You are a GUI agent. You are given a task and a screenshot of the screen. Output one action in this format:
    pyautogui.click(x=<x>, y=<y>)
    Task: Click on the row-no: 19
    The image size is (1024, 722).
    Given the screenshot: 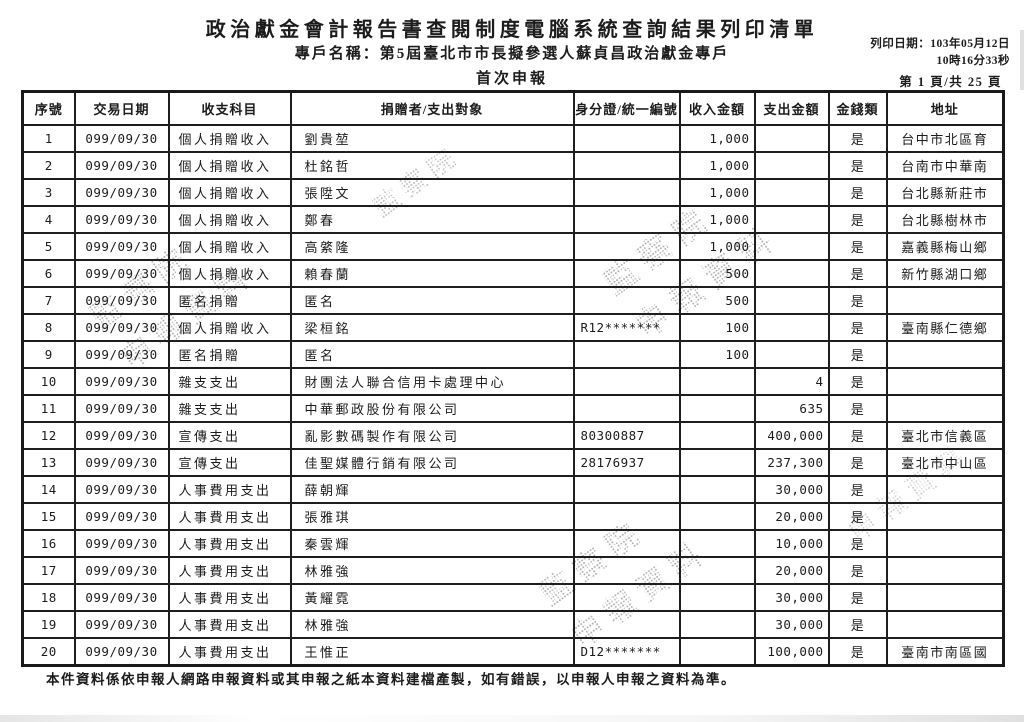 What is the action you would take?
    pyautogui.click(x=48, y=624)
    